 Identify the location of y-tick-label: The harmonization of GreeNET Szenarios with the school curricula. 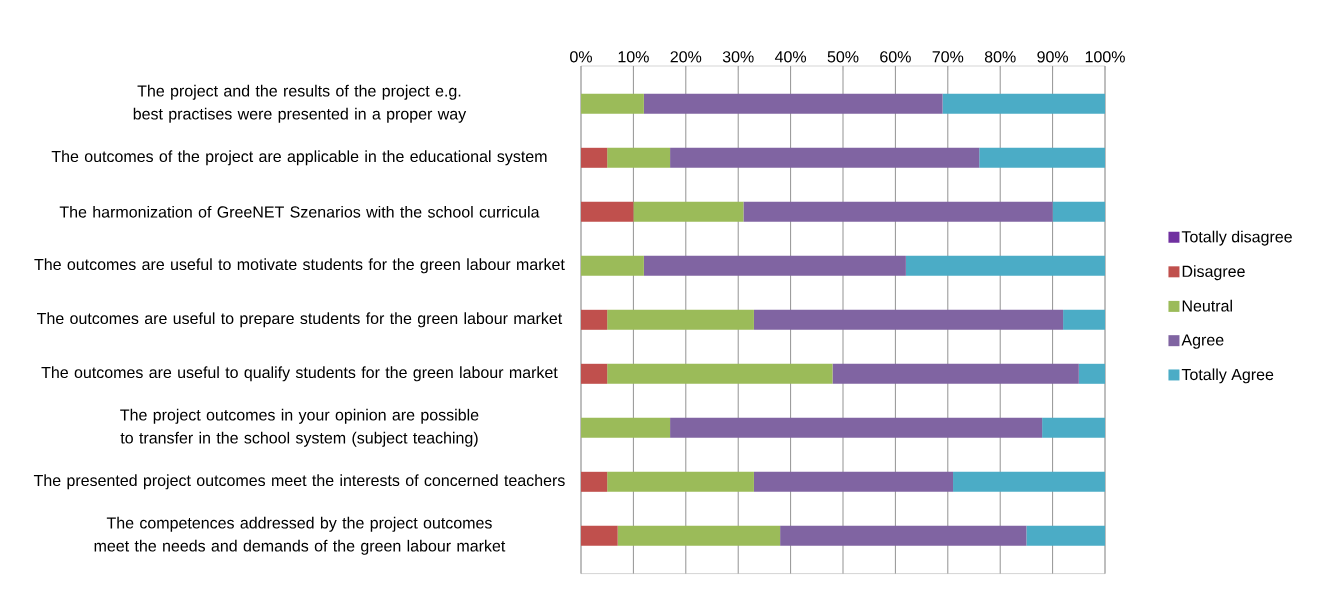
(299, 211).